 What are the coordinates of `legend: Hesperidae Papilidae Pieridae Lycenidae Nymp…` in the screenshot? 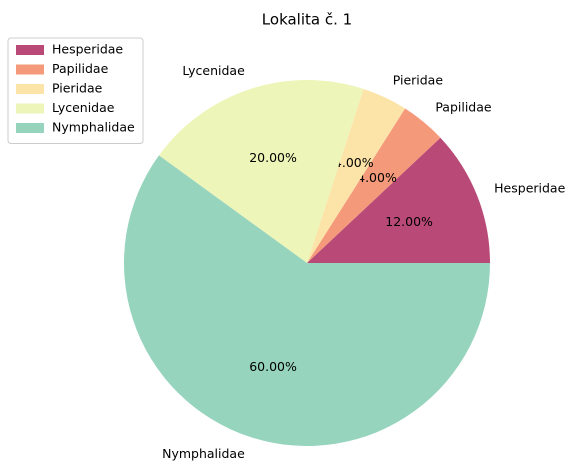 It's located at (75, 90).